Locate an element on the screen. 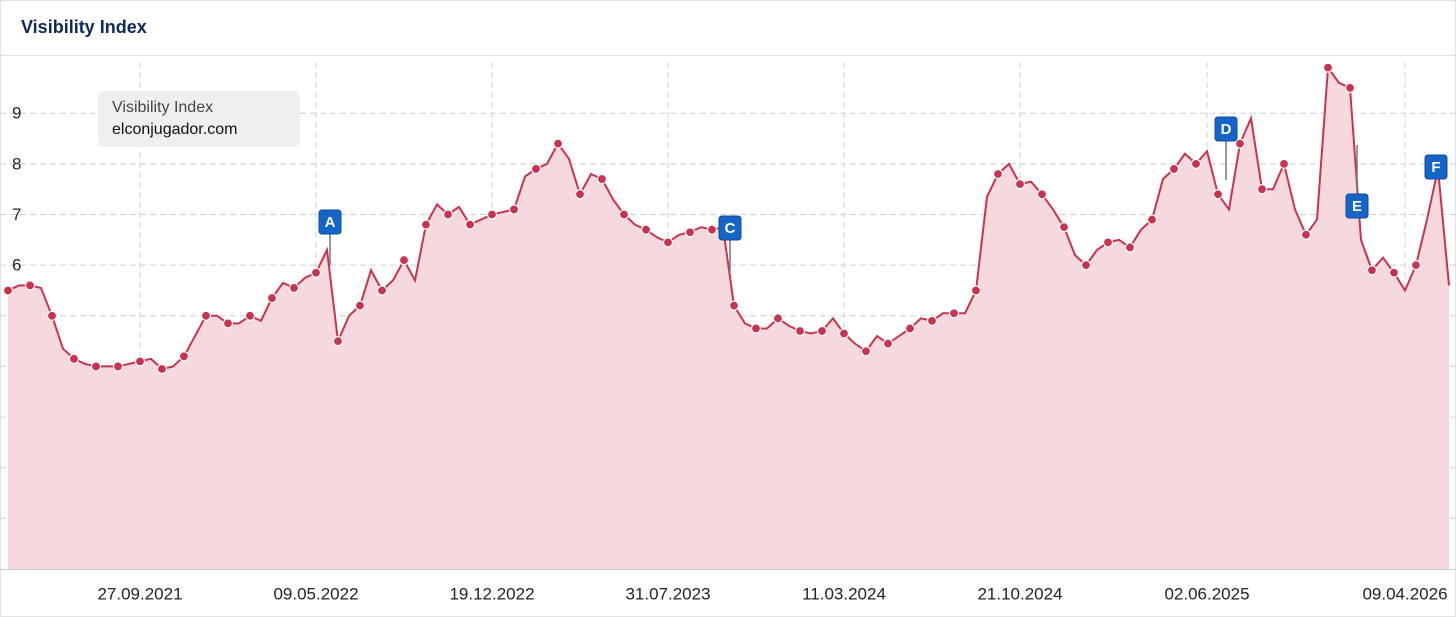 This screenshot has height=617, width=1456. x-tick-label: 21.10.2024 is located at coordinates (1019, 593).